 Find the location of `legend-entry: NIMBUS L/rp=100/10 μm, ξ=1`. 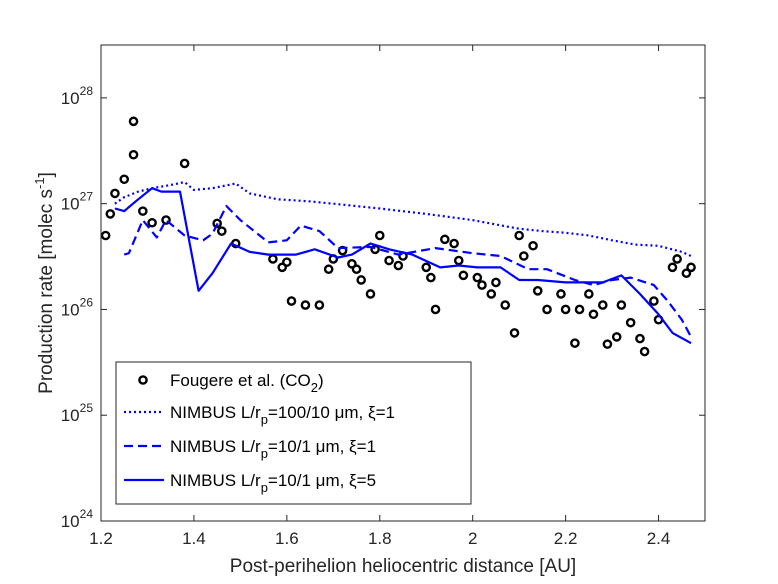

legend-entry: NIMBUS L/rp=100/10 μm, ξ=1 is located at coordinates (282, 415).